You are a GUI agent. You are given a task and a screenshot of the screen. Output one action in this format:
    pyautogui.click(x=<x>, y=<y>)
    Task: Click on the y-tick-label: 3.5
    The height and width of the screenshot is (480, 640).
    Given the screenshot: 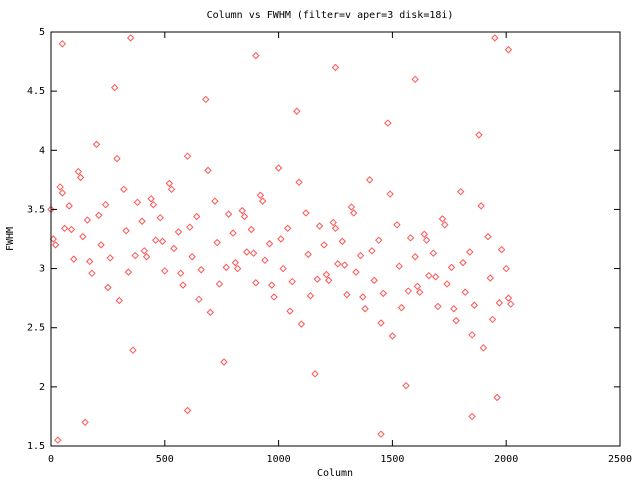 What is the action you would take?
    pyautogui.click(x=36, y=209)
    